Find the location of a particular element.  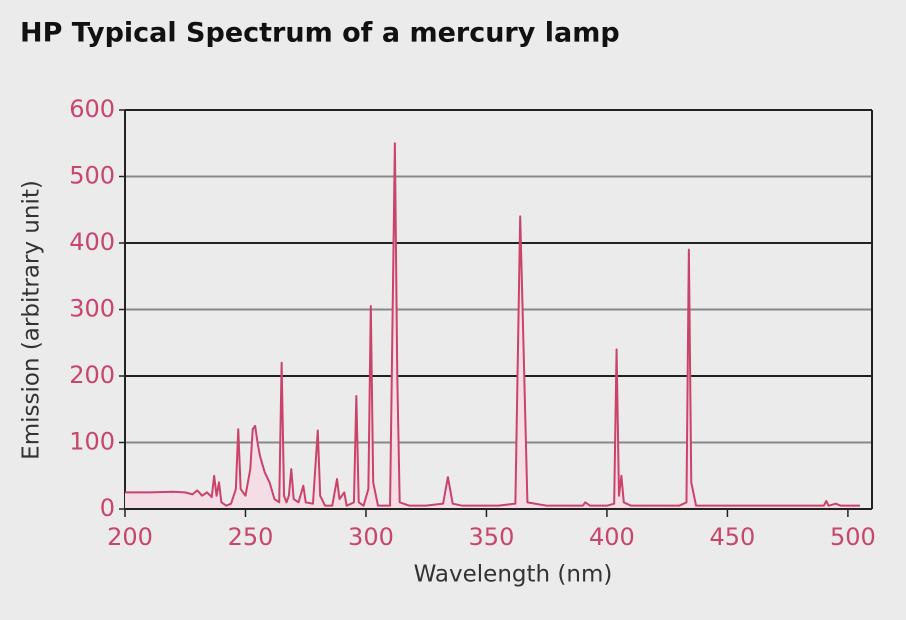

chart-title: HP Typical Spectrum of a mercury lamp is located at coordinates (320, 33).